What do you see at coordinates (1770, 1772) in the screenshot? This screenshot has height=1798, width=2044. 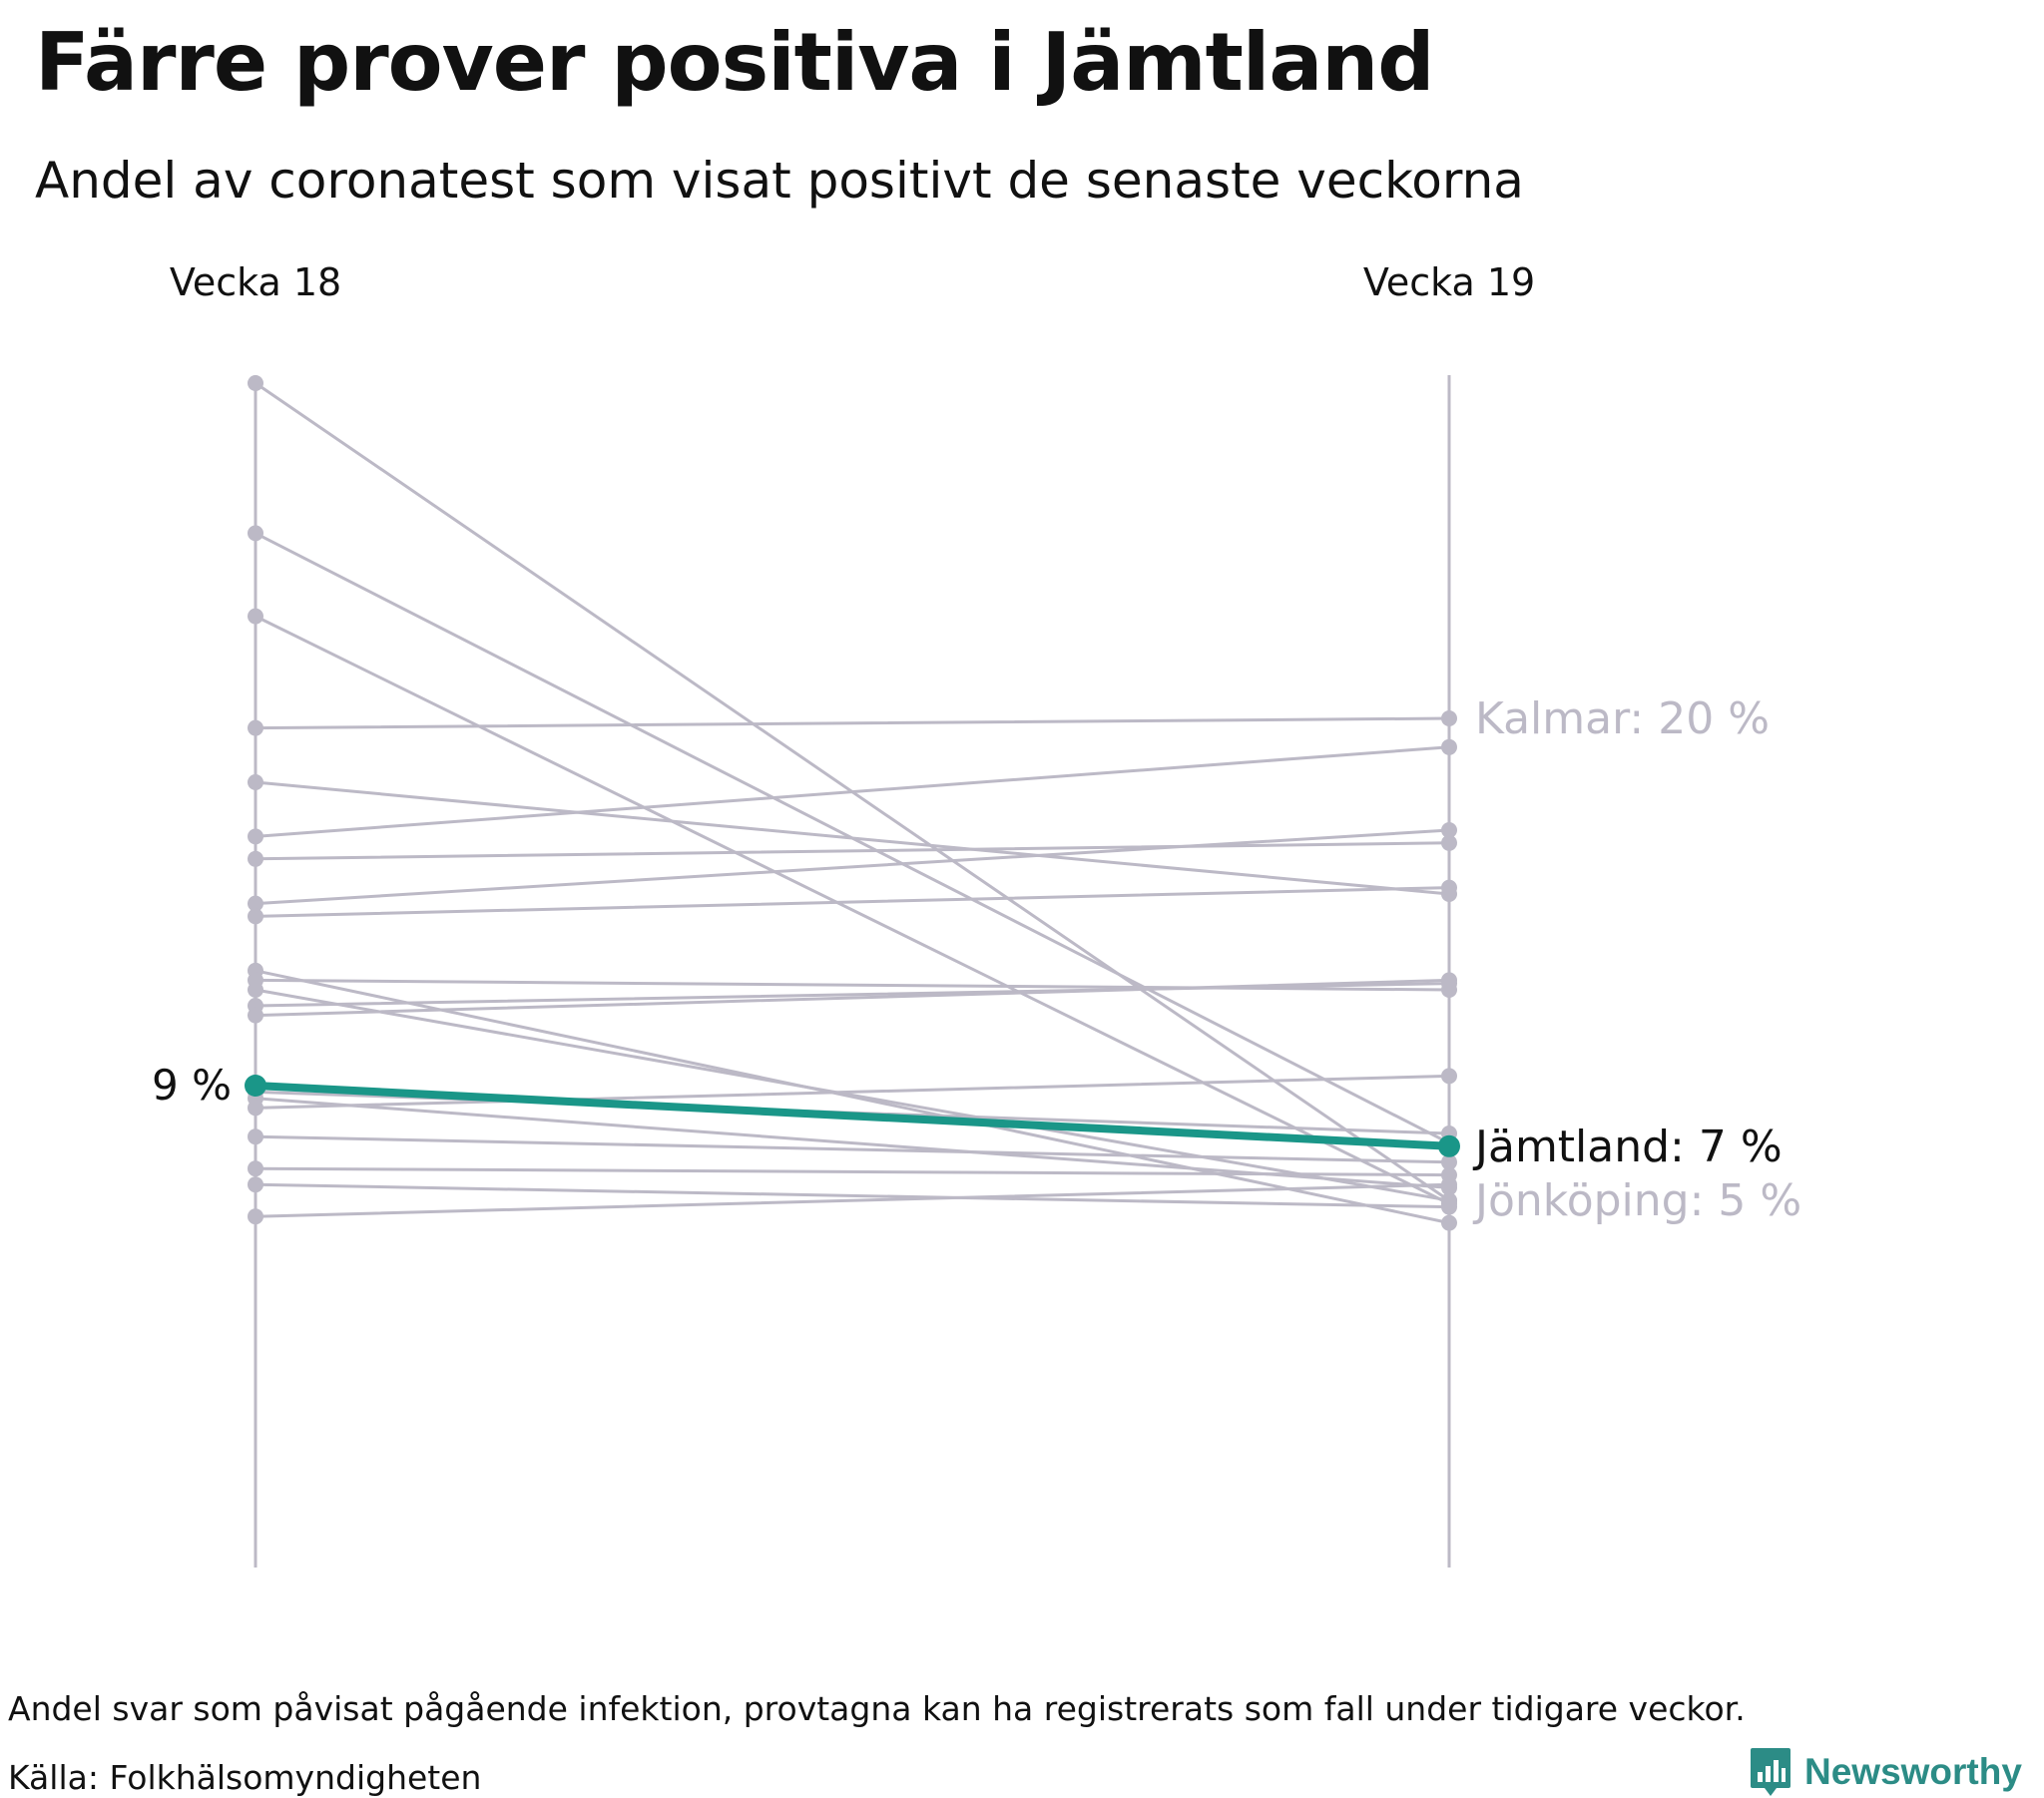 I see `newsworthy-logo-icon` at bounding box center [1770, 1772].